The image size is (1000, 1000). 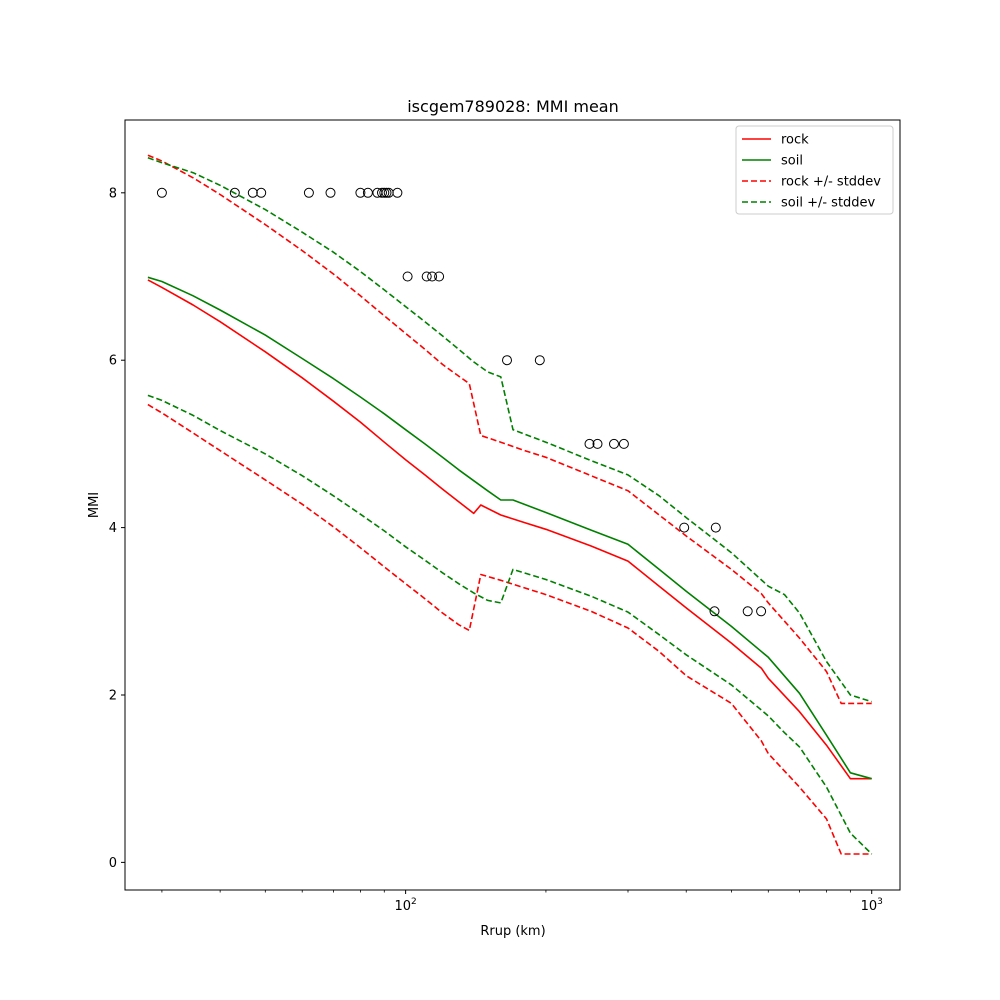 What do you see at coordinates (513, 106) in the screenshot?
I see `chart-title: iscgem789028: MMI mean` at bounding box center [513, 106].